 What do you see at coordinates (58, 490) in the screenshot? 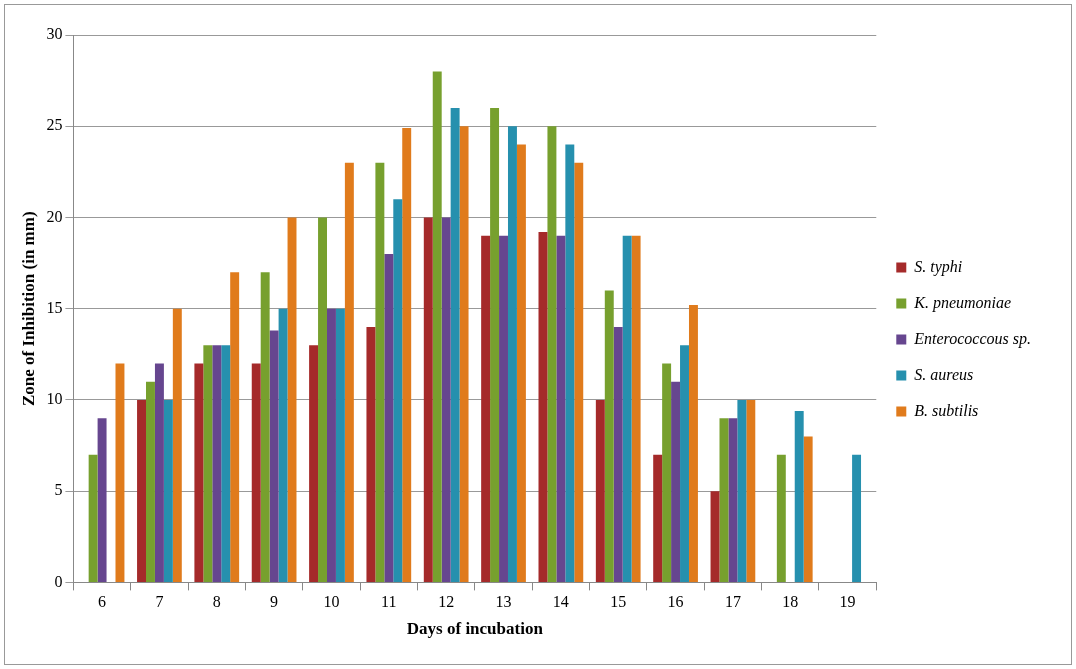
I see `y-tick-label: 5` at bounding box center [58, 490].